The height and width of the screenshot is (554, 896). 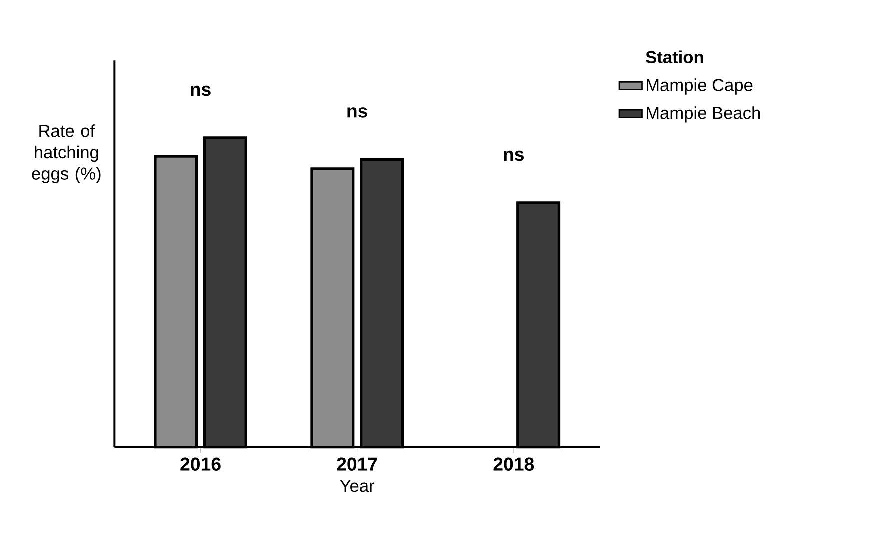 What do you see at coordinates (514, 156) in the screenshot?
I see `annotation: ns` at bounding box center [514, 156].